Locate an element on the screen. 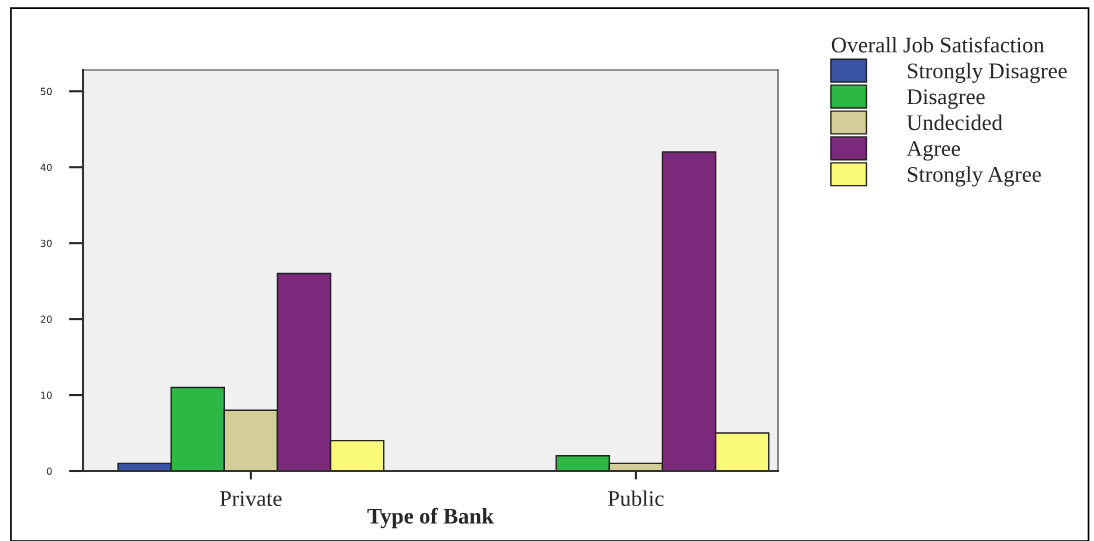  y-tick-label: 10 is located at coordinates (46, 395).